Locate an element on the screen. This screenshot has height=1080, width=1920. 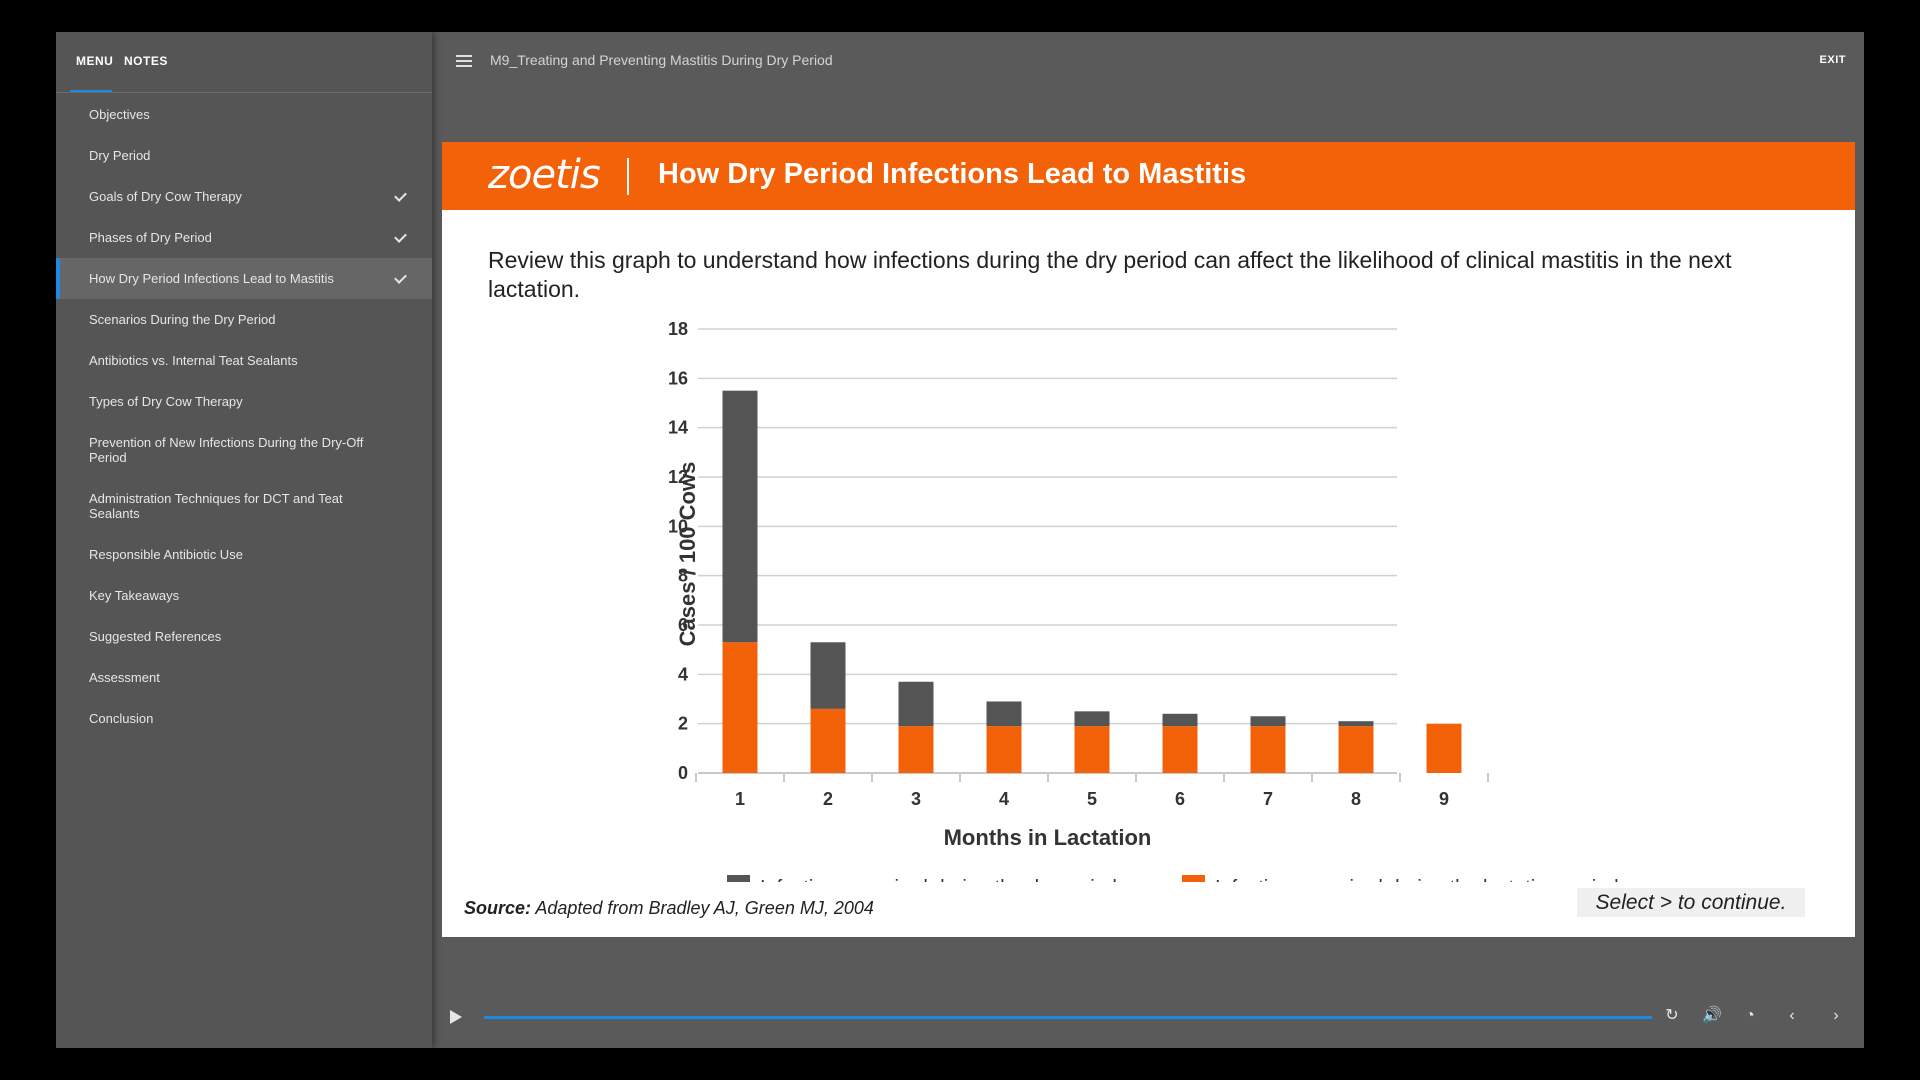
menu-item-phases-of-dry-period: Phases of Dry Period is located at coordinates (244, 237).